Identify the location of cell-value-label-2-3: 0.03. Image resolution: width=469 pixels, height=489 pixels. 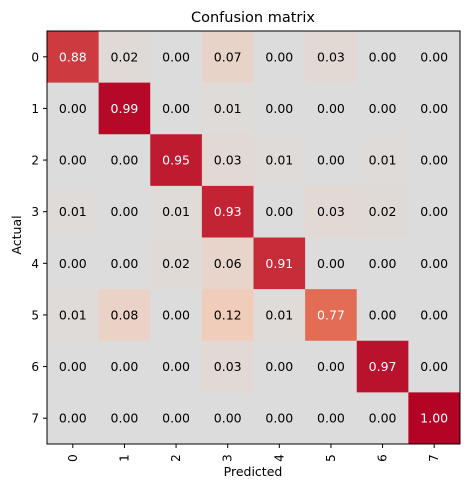
(228, 160).